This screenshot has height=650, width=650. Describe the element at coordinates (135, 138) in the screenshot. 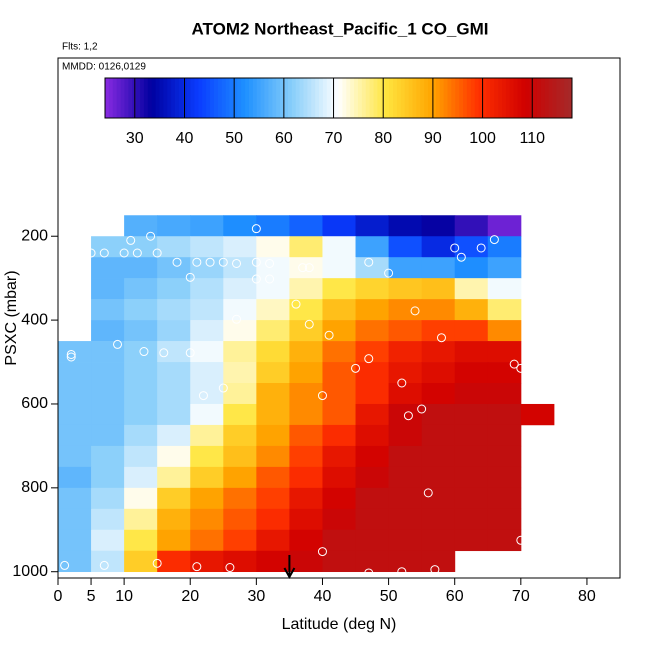

I see `colorbar-tick-label: 30` at that location.